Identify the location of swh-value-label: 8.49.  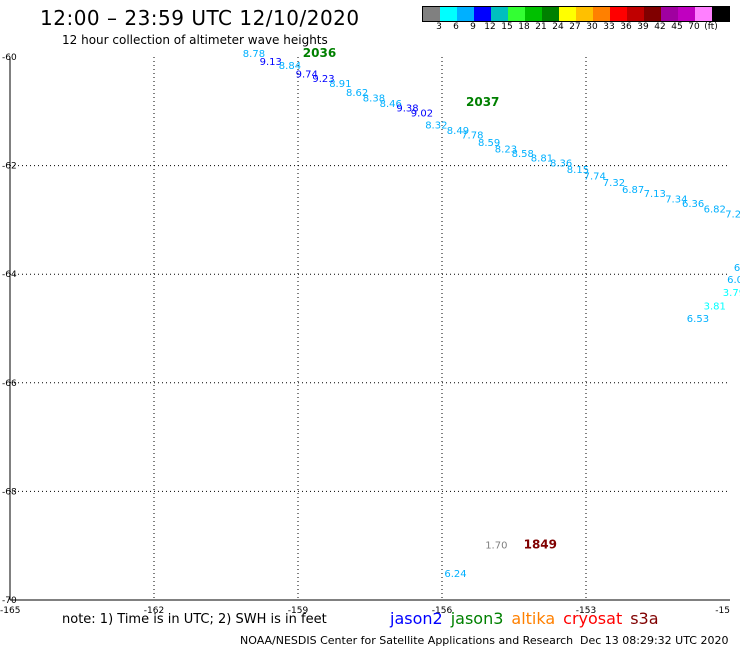
(458, 131).